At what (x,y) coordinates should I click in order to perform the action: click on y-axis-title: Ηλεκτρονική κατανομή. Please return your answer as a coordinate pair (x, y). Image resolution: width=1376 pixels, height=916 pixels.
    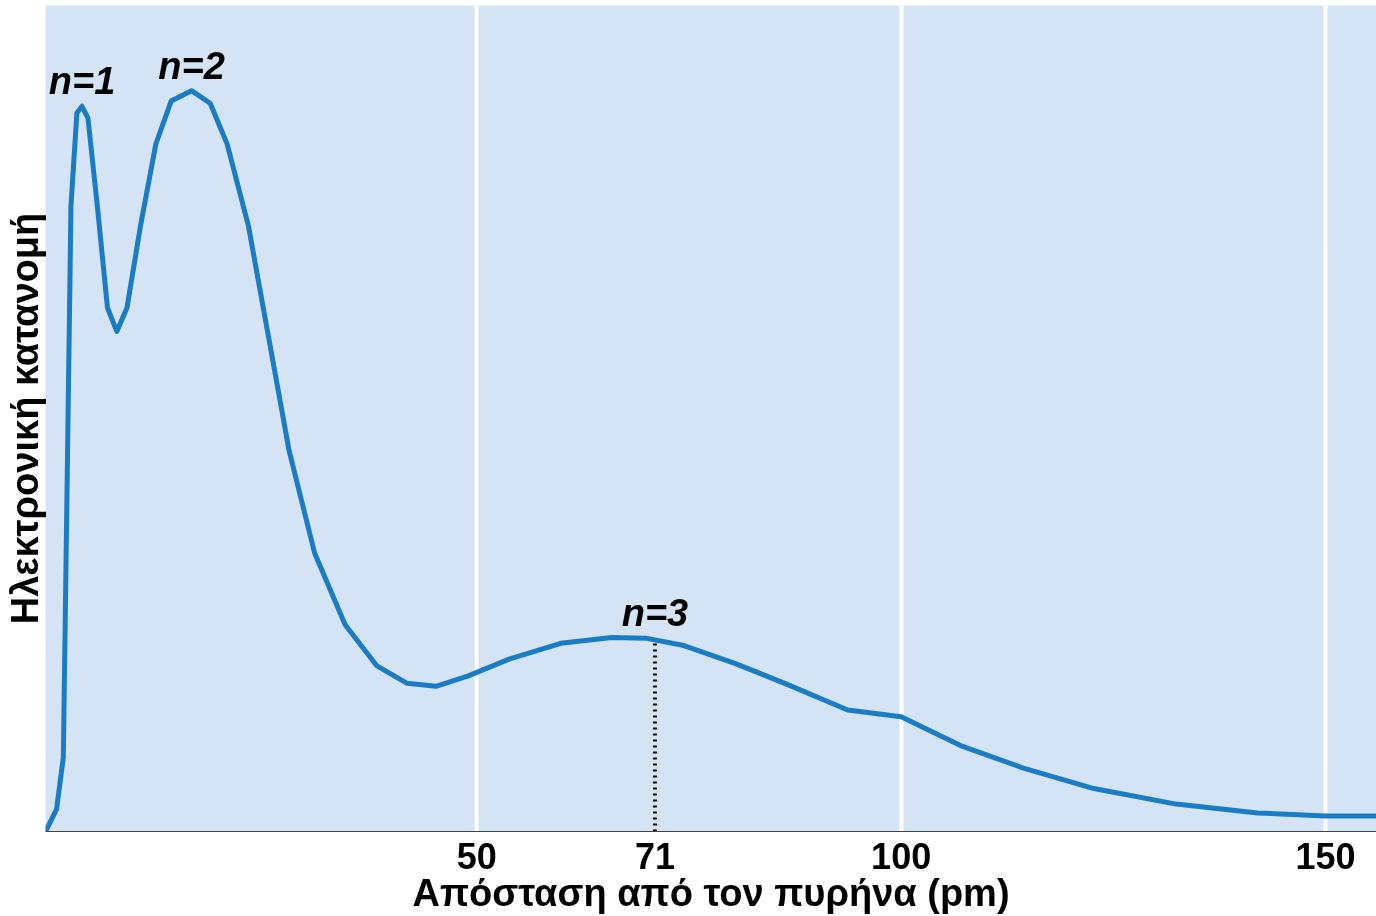
    Looking at the image, I should click on (24, 418).